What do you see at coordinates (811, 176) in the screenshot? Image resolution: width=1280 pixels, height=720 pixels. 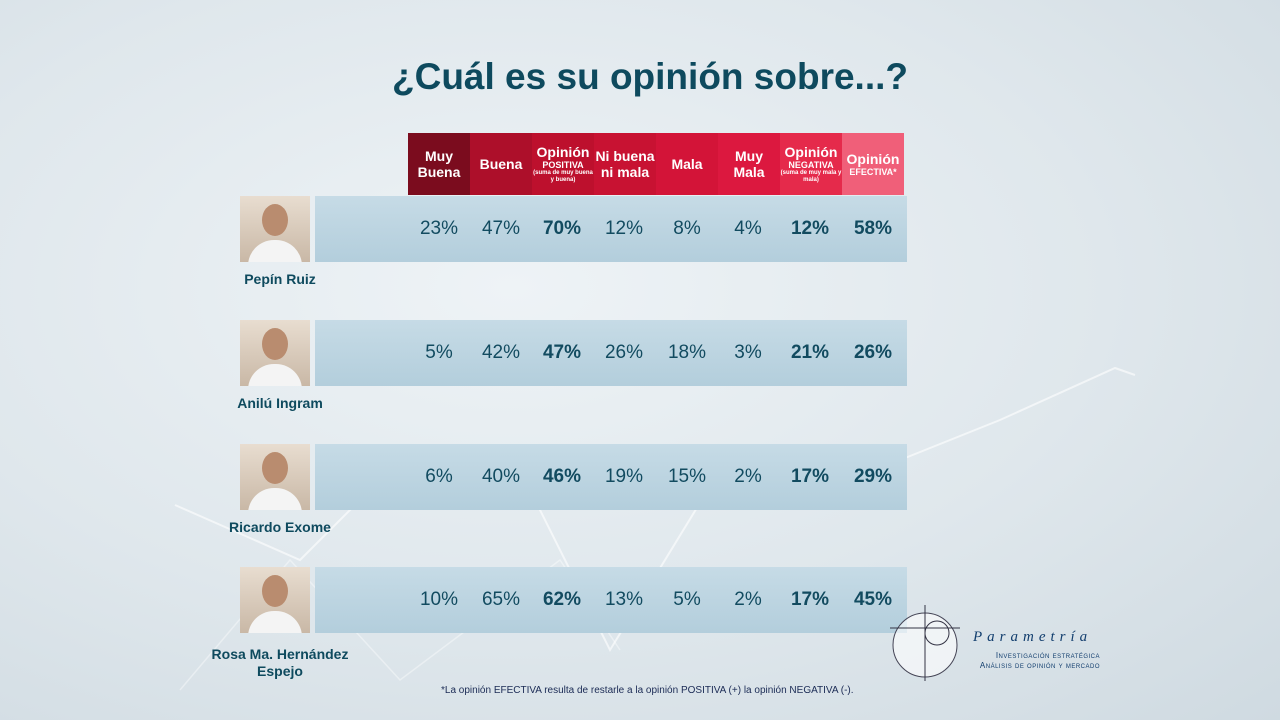 I see `column-header-note: (suma de muy mala y mala)` at bounding box center [811, 176].